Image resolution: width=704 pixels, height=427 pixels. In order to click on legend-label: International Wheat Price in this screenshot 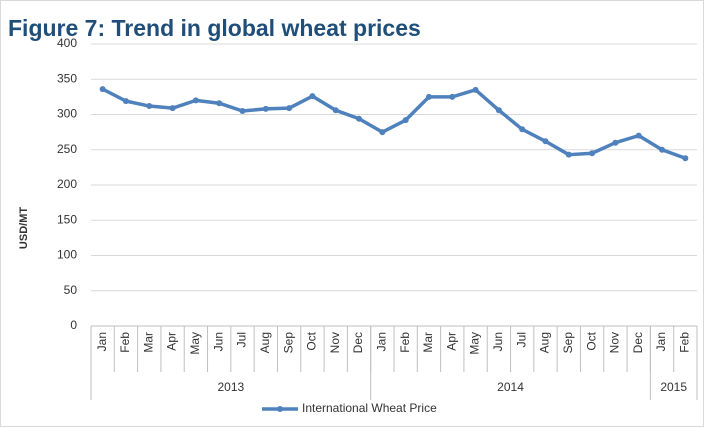, I will do `click(369, 408)`.